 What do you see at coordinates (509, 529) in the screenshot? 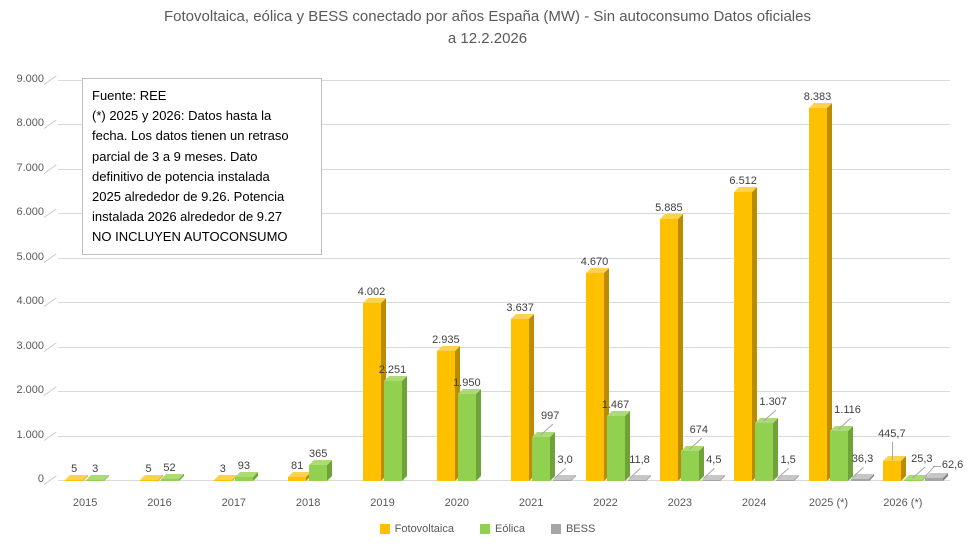
I see `legend-label: Eólica` at bounding box center [509, 529].